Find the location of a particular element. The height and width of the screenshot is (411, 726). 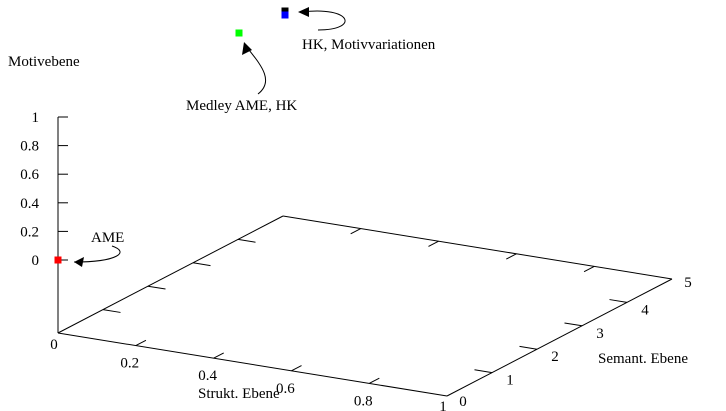

floor-back-edge is located at coordinates (477, 247).